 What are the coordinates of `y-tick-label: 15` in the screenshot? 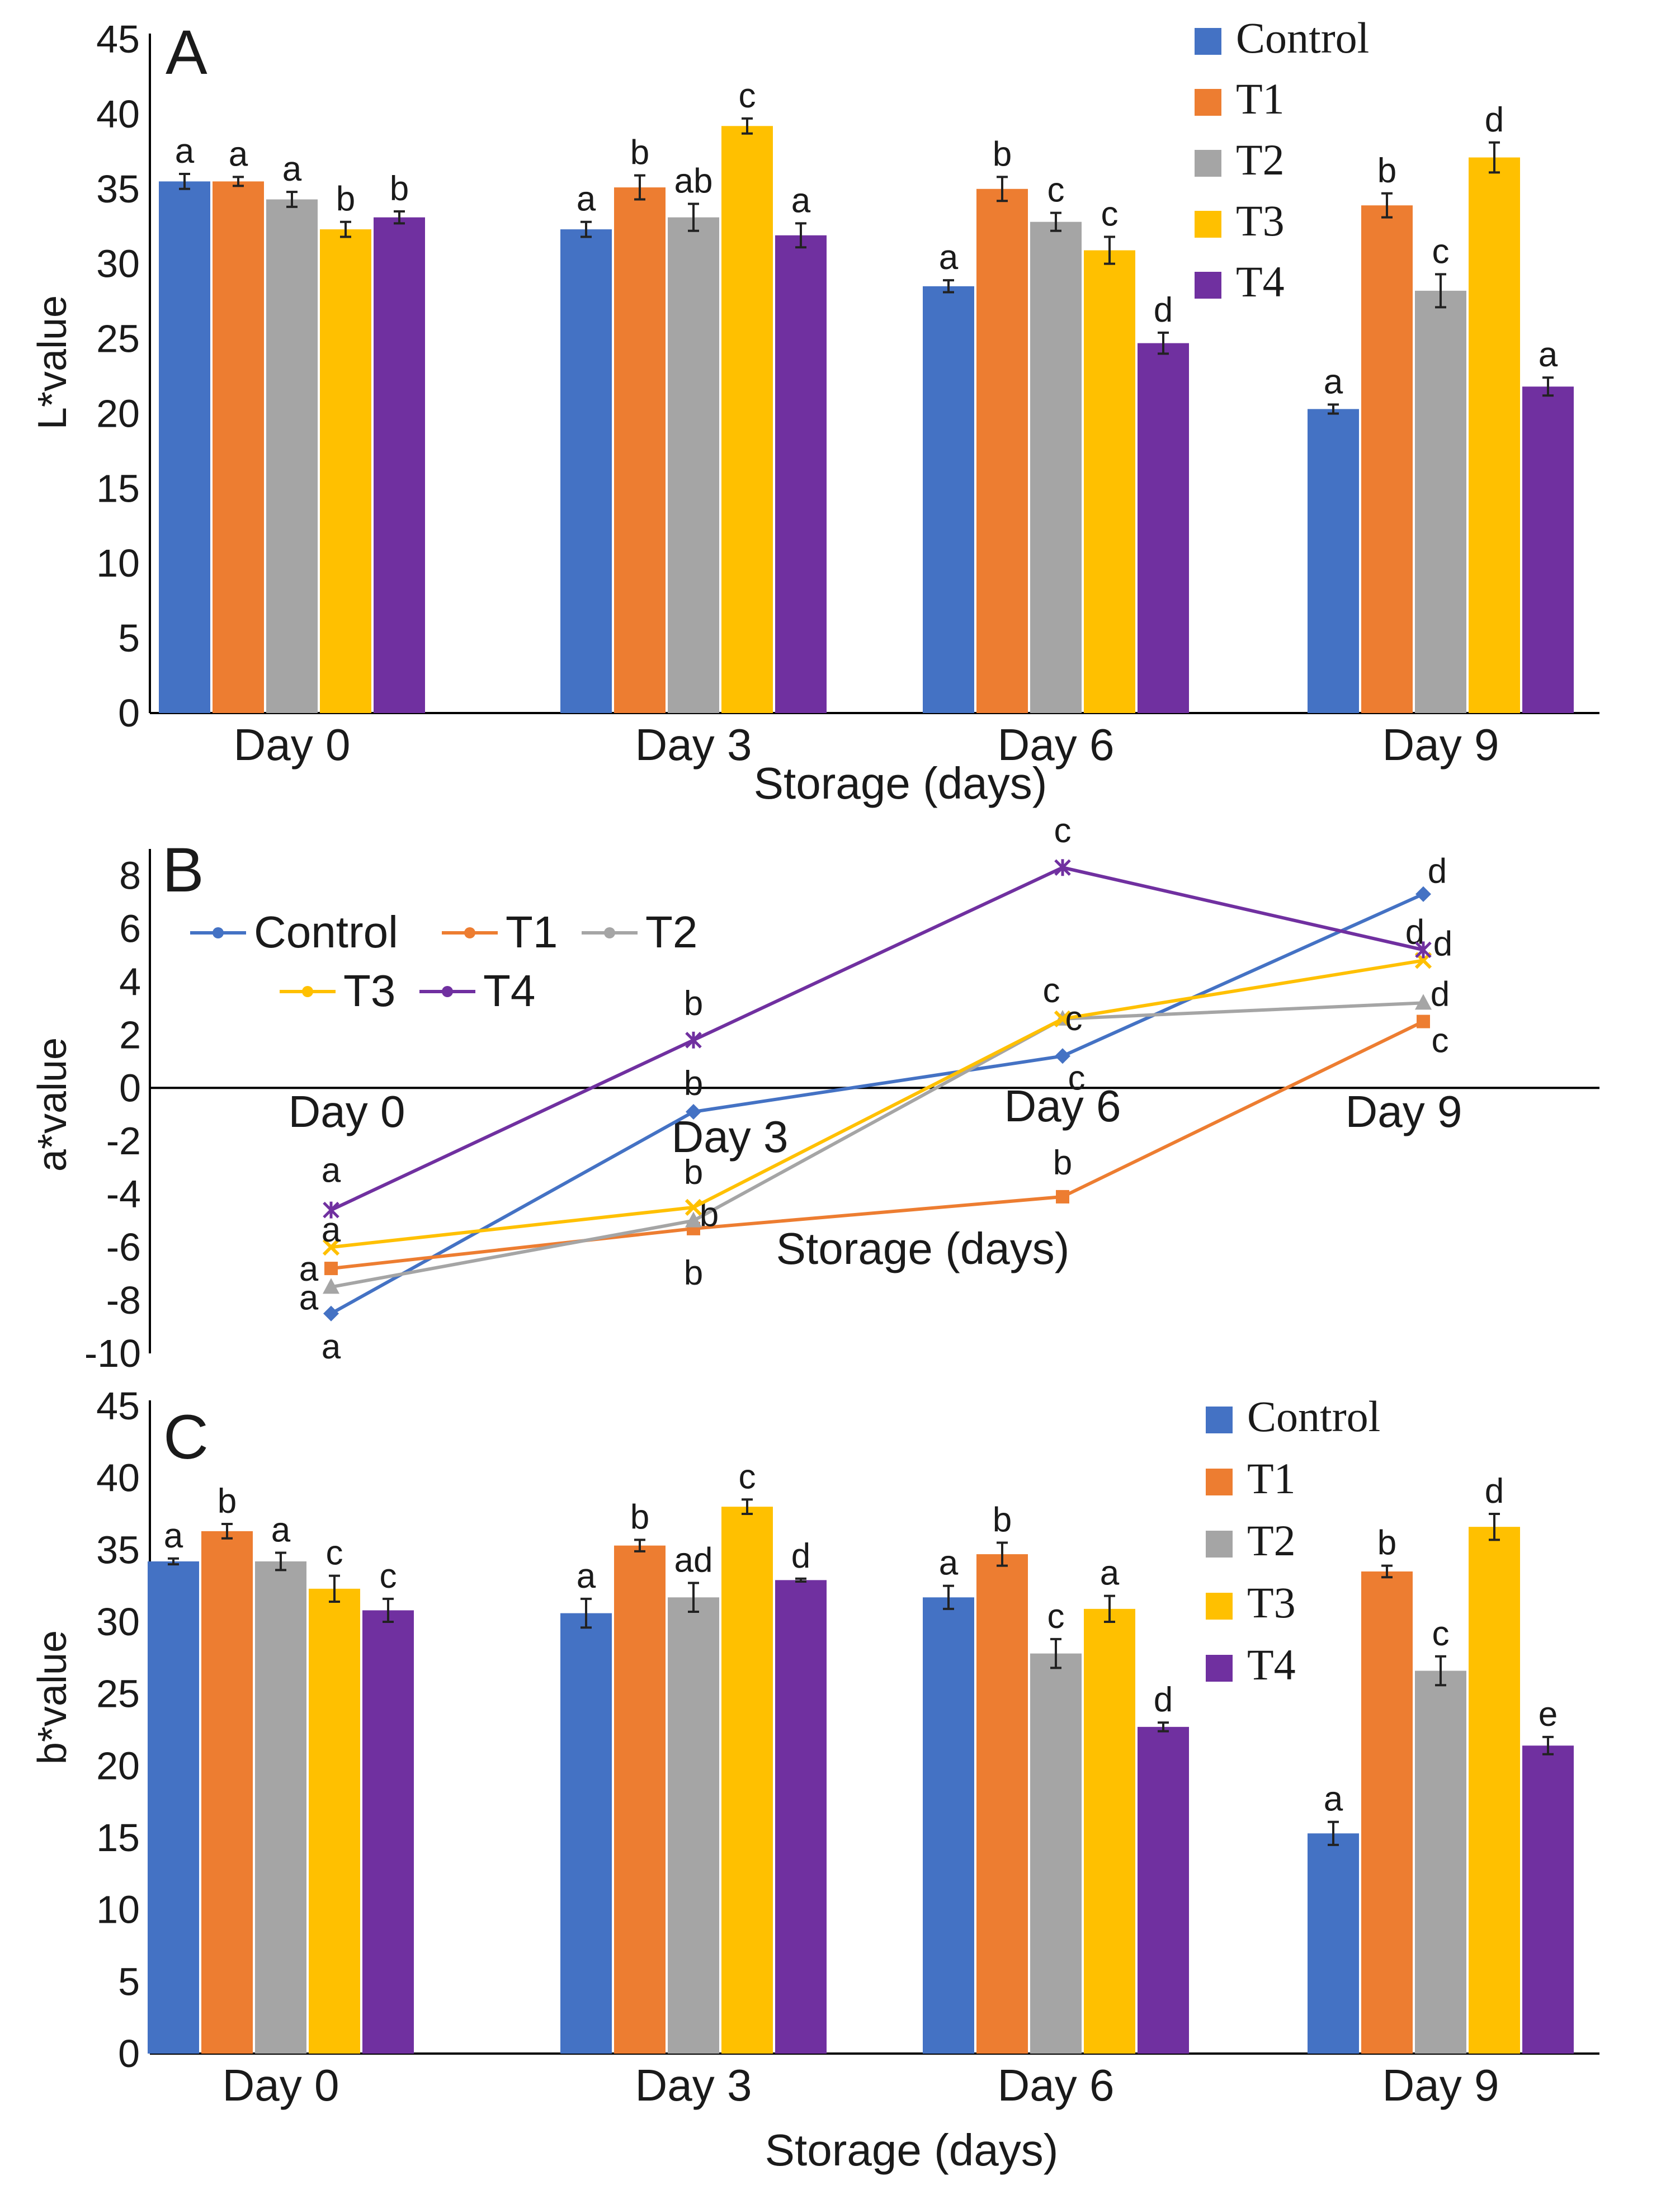 It's located at (118, 488).